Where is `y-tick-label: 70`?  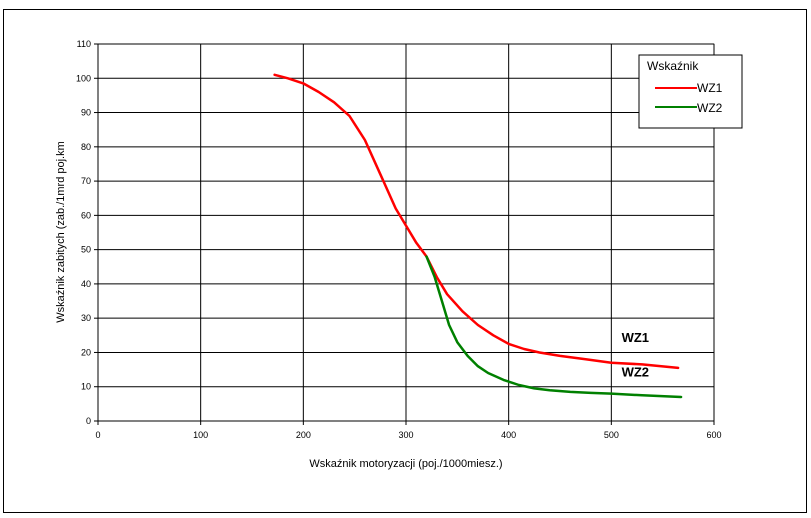
y-tick-label: 70 is located at coordinates (86, 181).